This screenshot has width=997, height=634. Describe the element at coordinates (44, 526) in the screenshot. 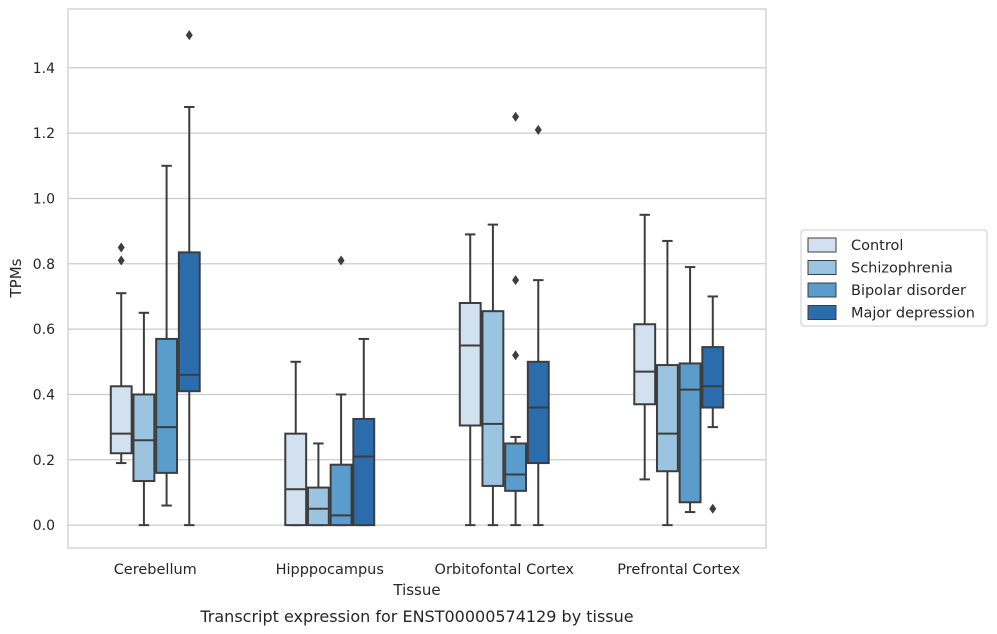

I see `y-tick-label: 0.0` at that location.